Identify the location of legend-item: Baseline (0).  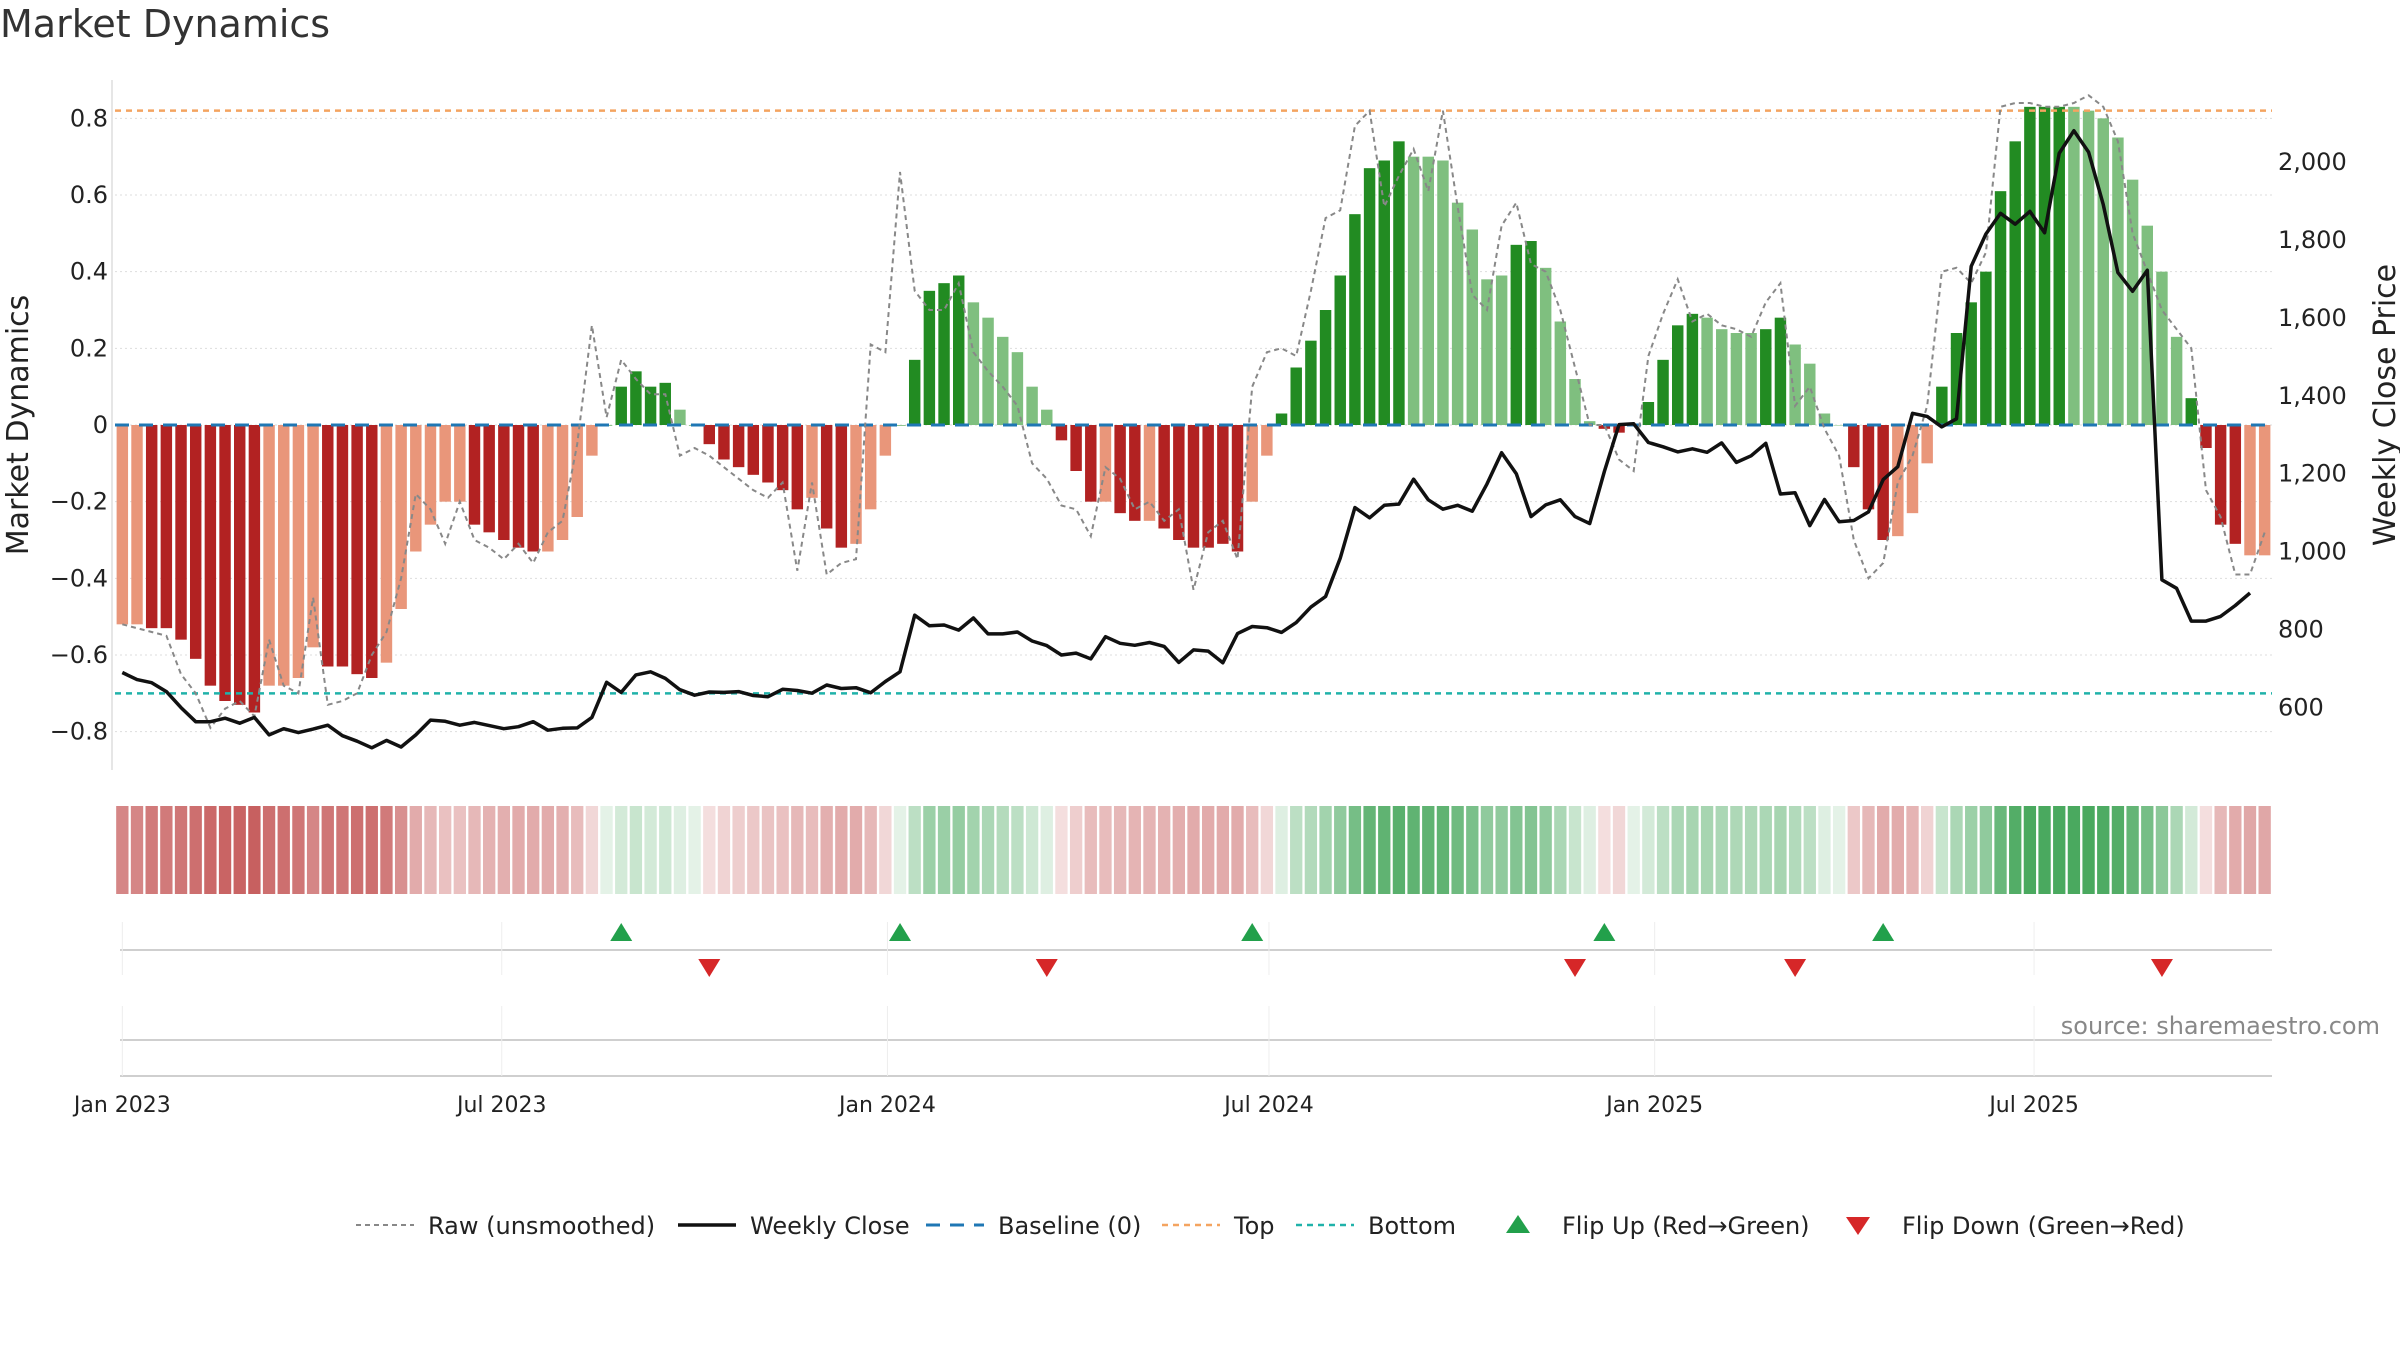
(1033, 1226).